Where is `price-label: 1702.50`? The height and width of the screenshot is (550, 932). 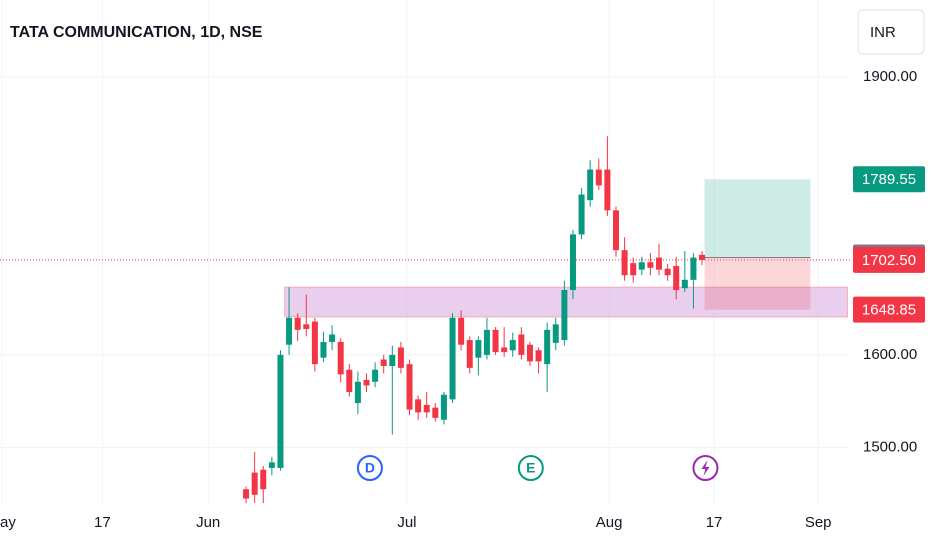 price-label: 1702.50 is located at coordinates (889, 260).